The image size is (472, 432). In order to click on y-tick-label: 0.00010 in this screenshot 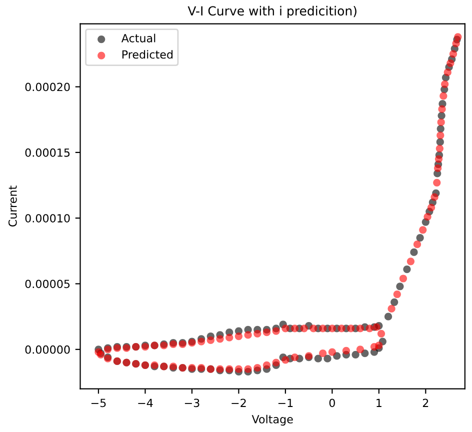, I will do `click(47, 218)`.